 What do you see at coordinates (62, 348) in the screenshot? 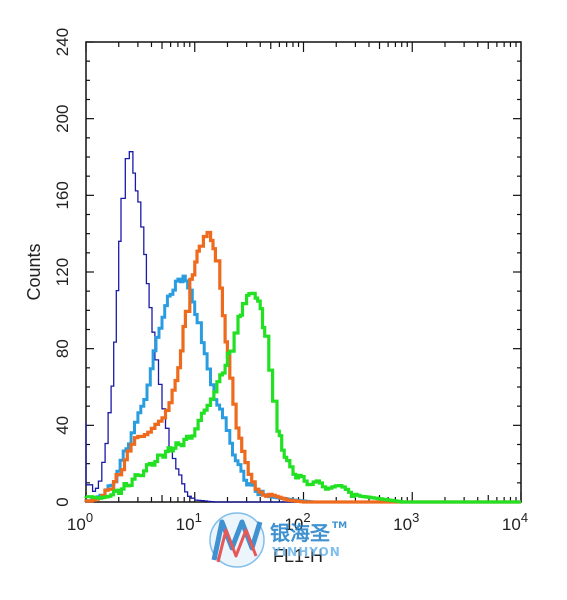
I see `y-tick-label: 80` at bounding box center [62, 348].